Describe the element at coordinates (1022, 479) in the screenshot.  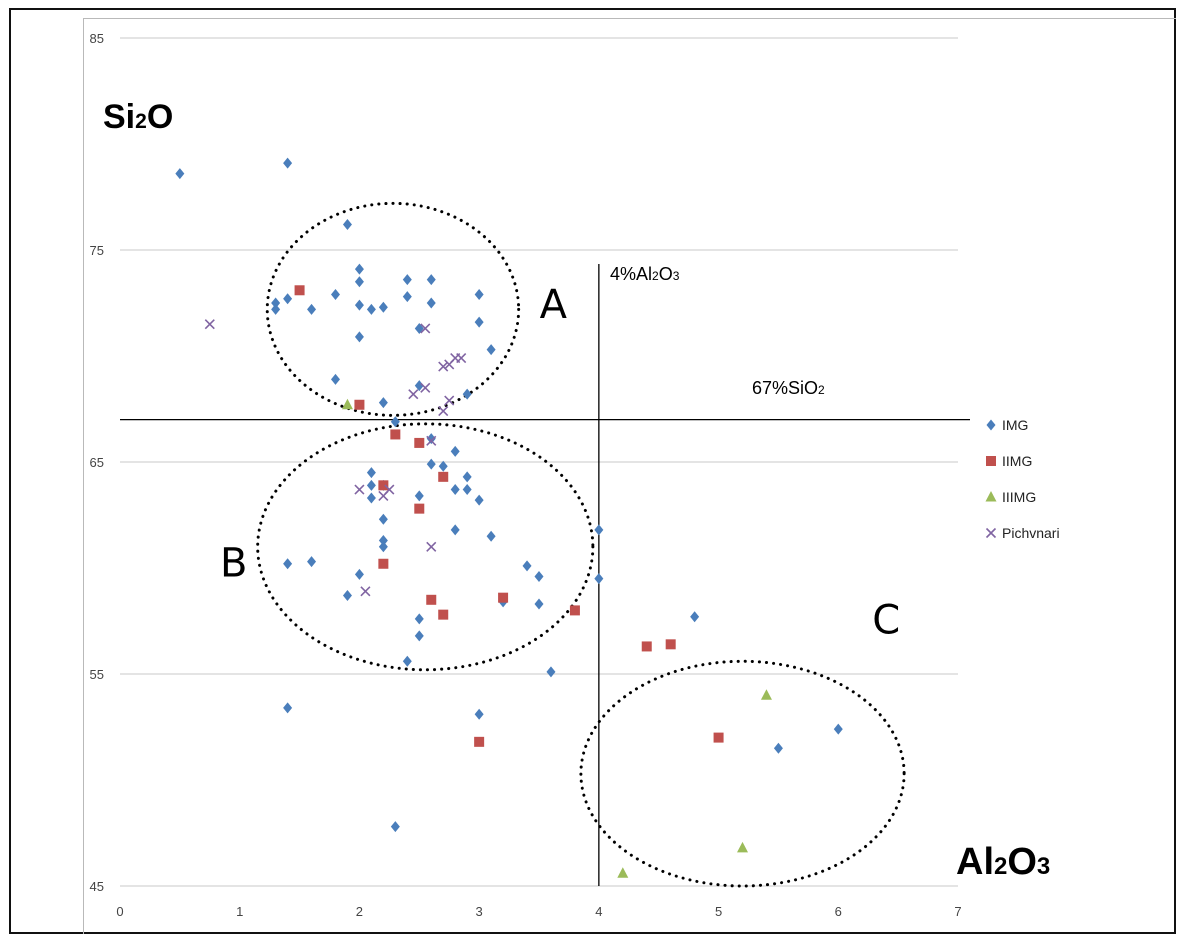
I see `legend: IMG IIMG IIIMG Pichvnari` at that location.